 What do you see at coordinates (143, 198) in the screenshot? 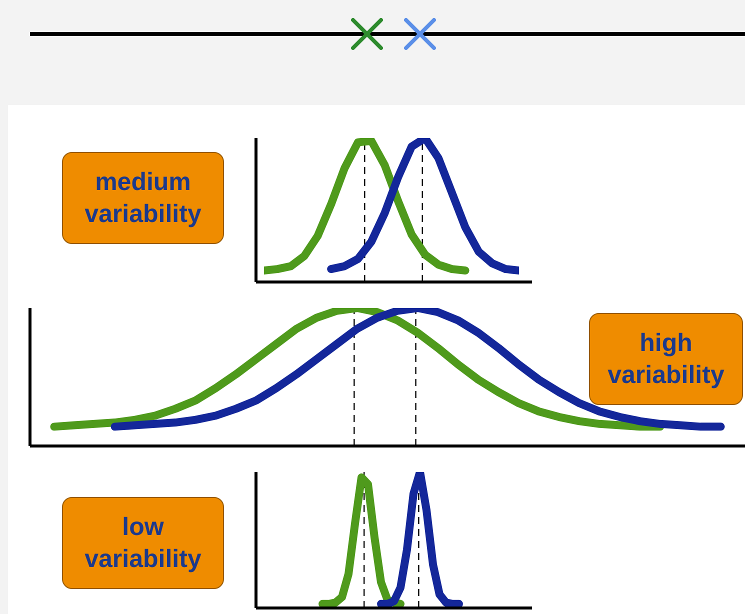
I see `text: medium variability` at bounding box center [143, 198].